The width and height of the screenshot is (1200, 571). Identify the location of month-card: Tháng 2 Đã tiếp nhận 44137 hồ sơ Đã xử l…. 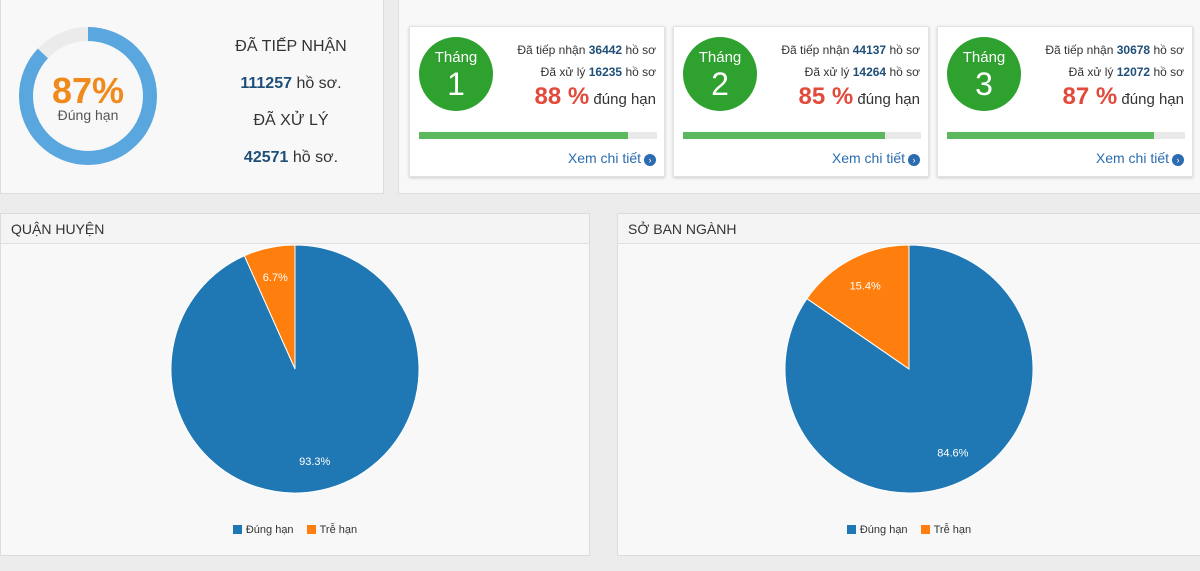
(801, 101).